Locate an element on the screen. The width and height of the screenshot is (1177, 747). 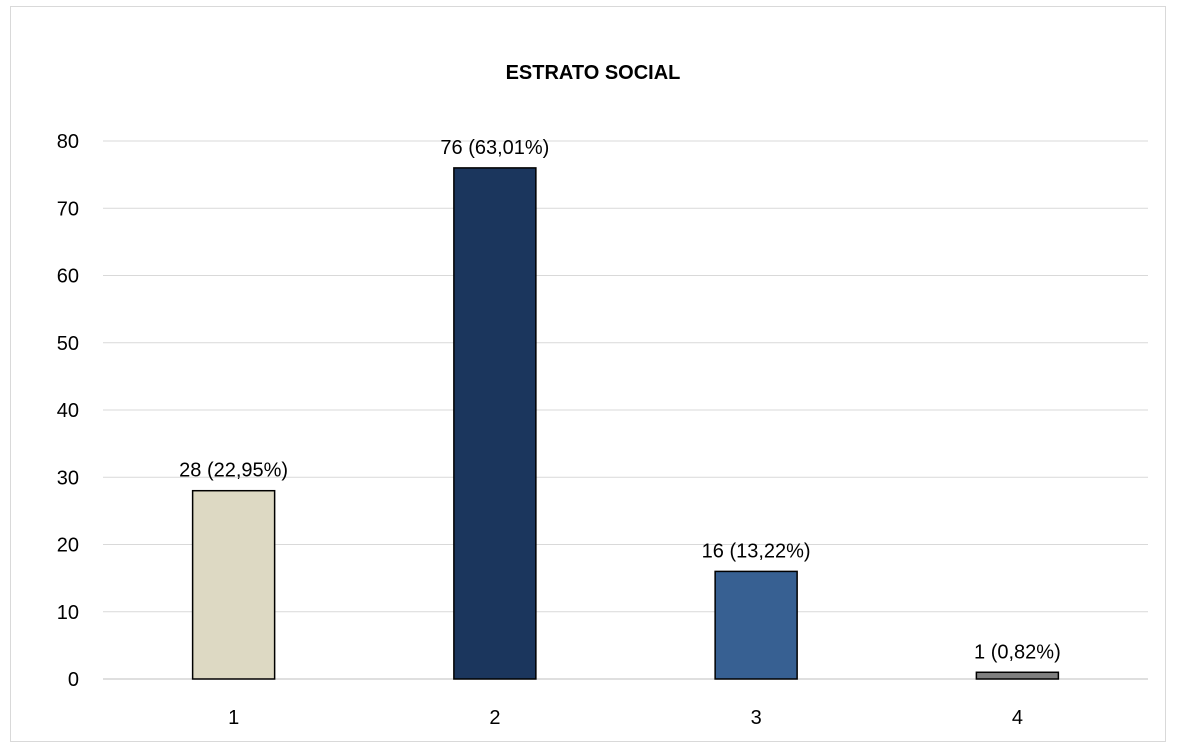
y-axis-ticks: 0 10 20 30 40 50 60 70 80 is located at coordinates (68, 411).